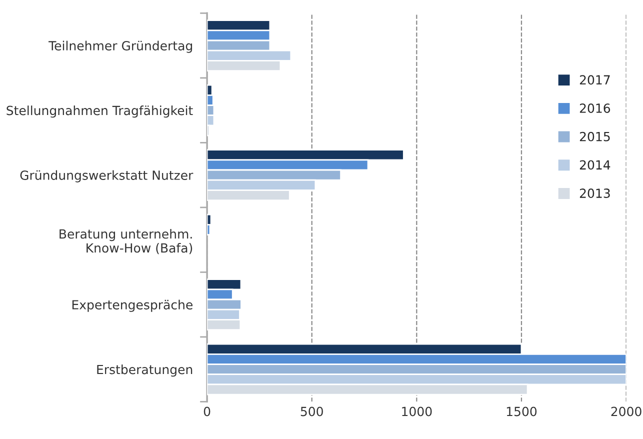  Describe the element at coordinates (521, 411) in the screenshot. I see `x-tick-label: 1500` at that location.